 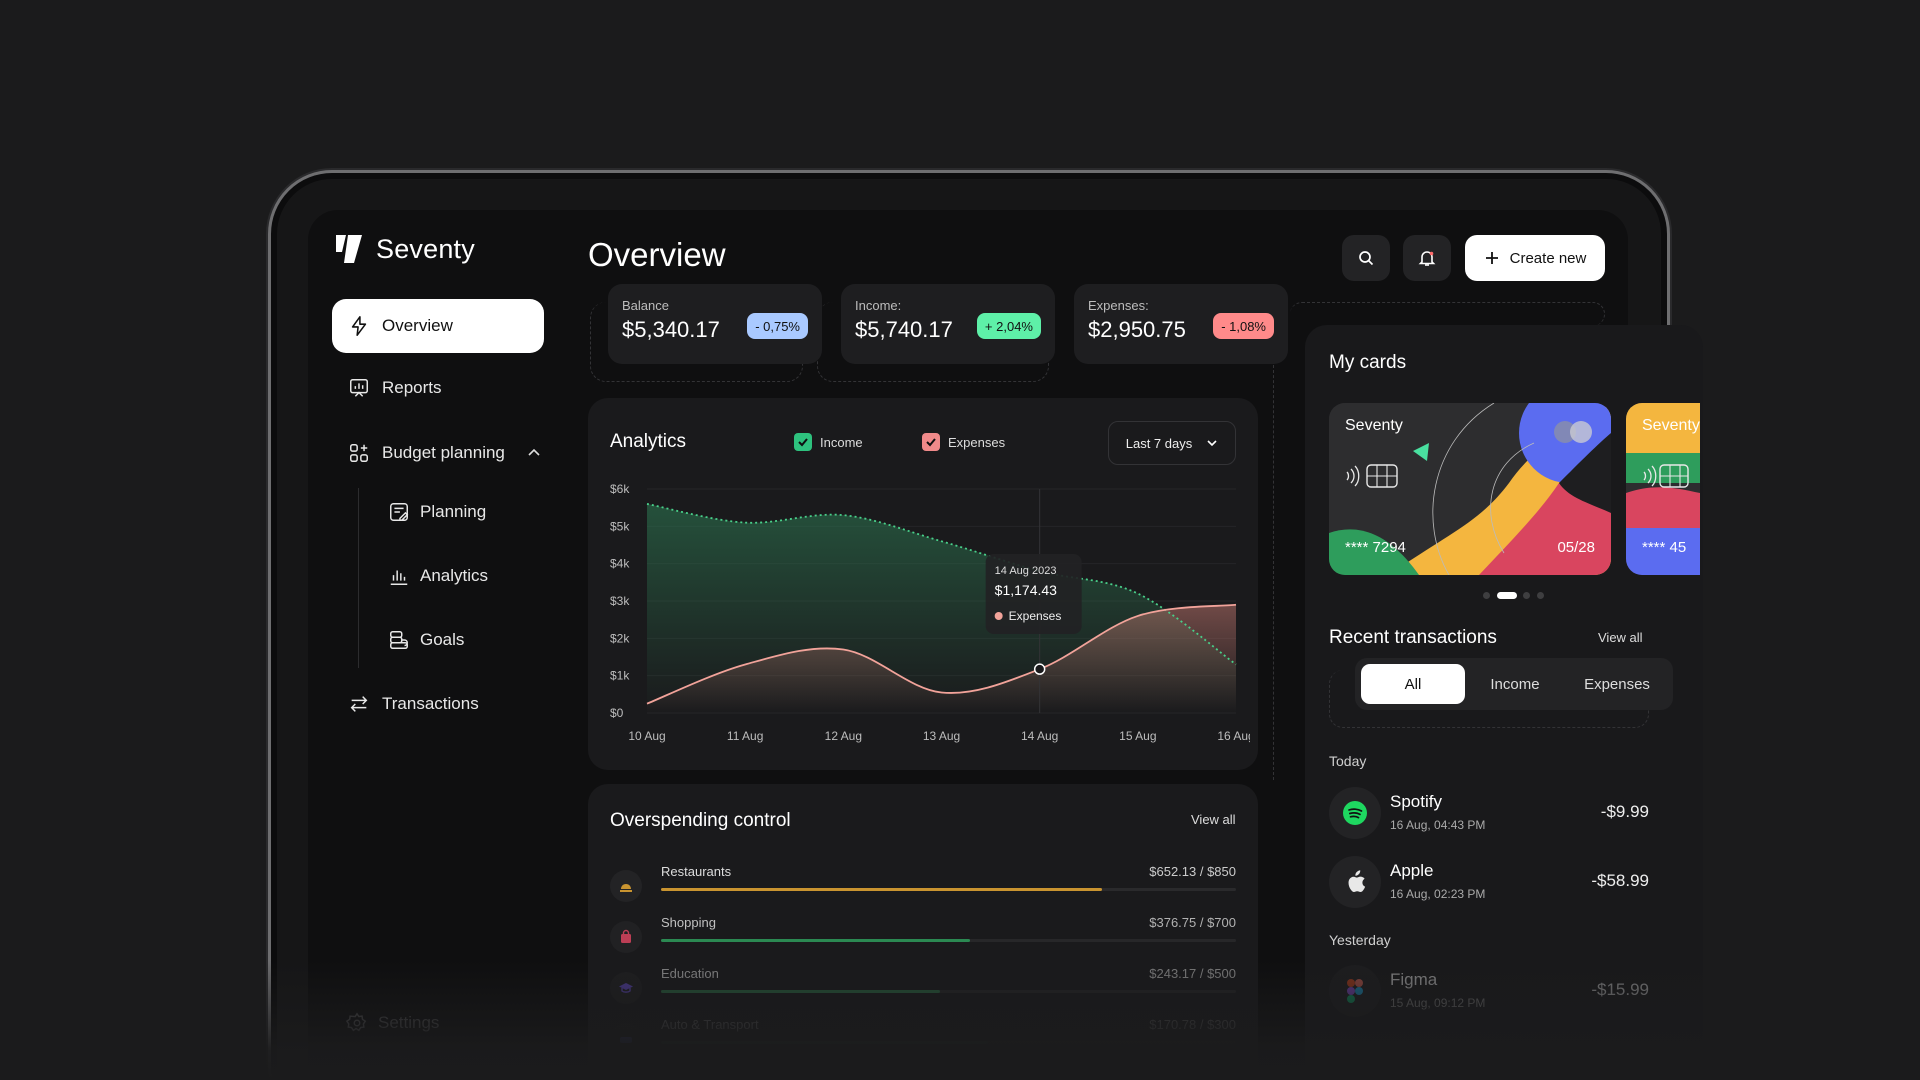 I want to click on graduation-cap-icon, so click(x=626, y=988).